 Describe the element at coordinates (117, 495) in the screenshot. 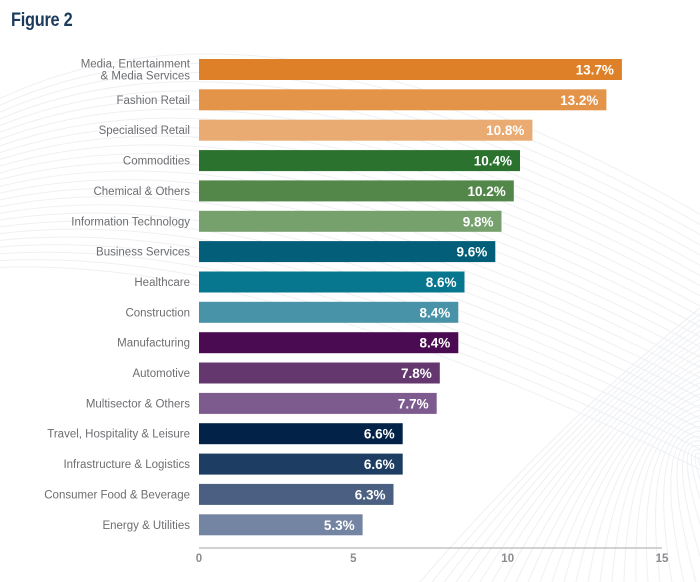

I see `category-label: Consumer Food & Beverage` at that location.